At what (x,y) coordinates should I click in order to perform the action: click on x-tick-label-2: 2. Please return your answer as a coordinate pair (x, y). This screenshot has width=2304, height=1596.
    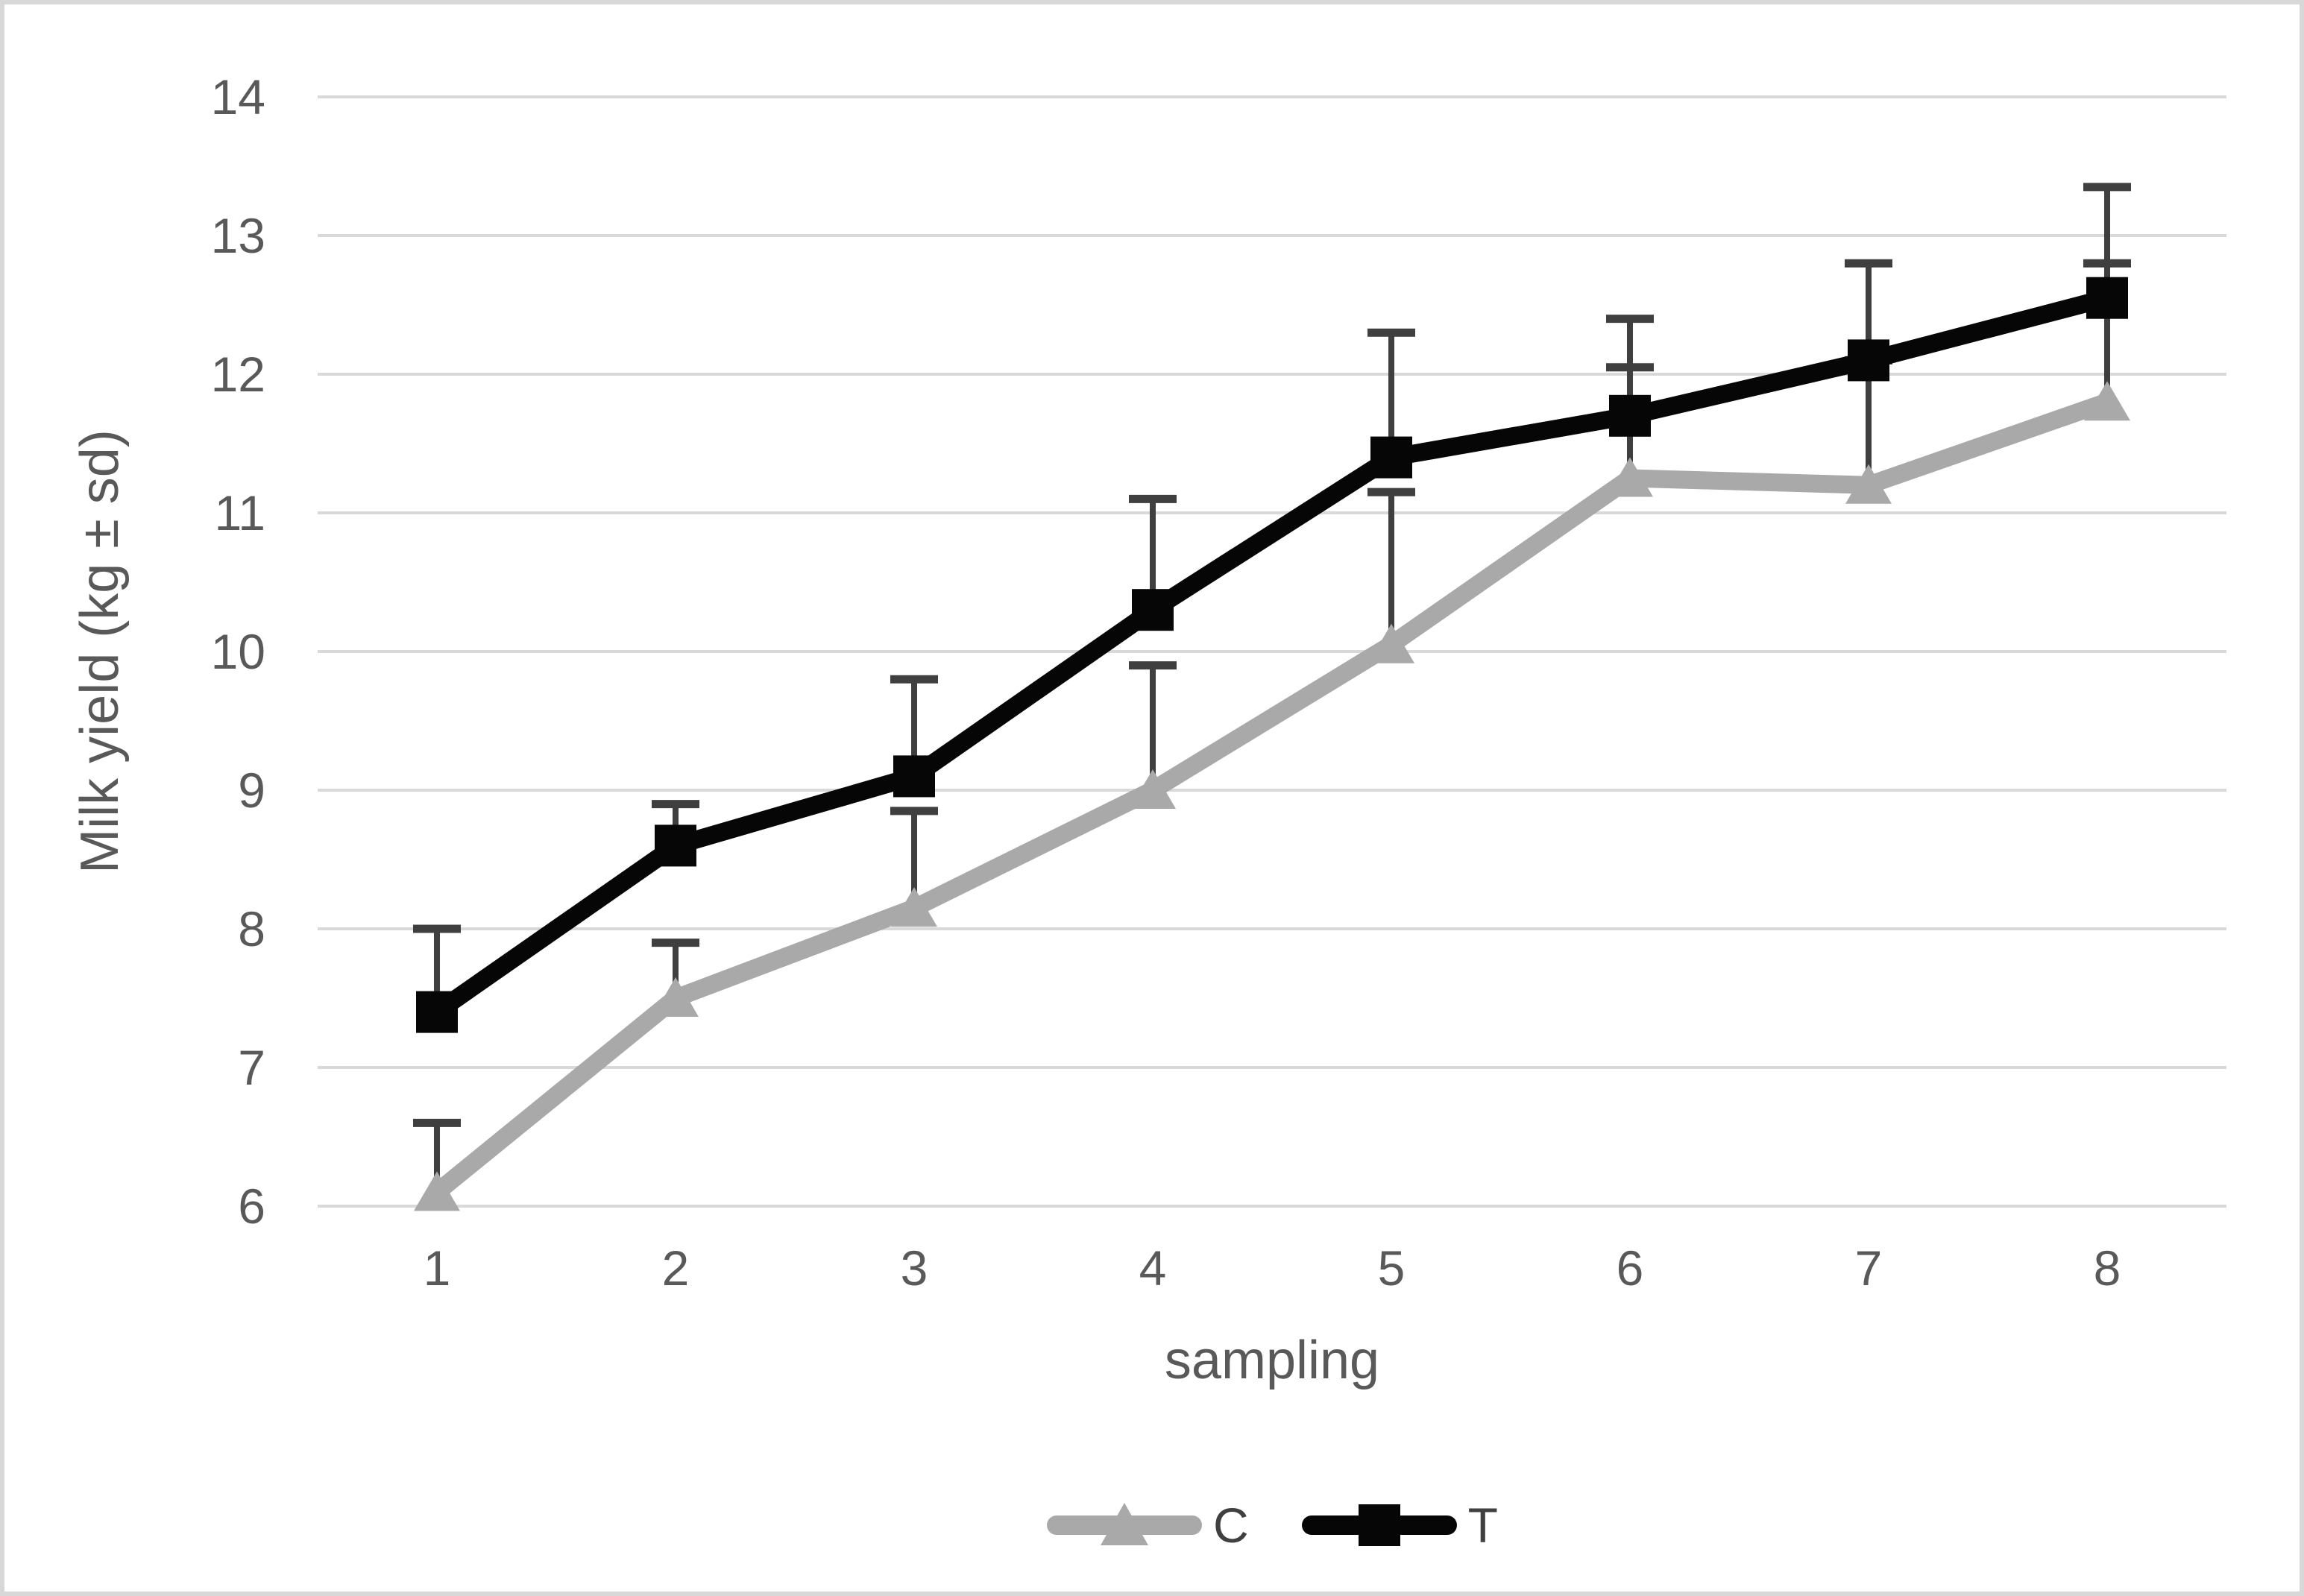
    Looking at the image, I should click on (675, 1268).